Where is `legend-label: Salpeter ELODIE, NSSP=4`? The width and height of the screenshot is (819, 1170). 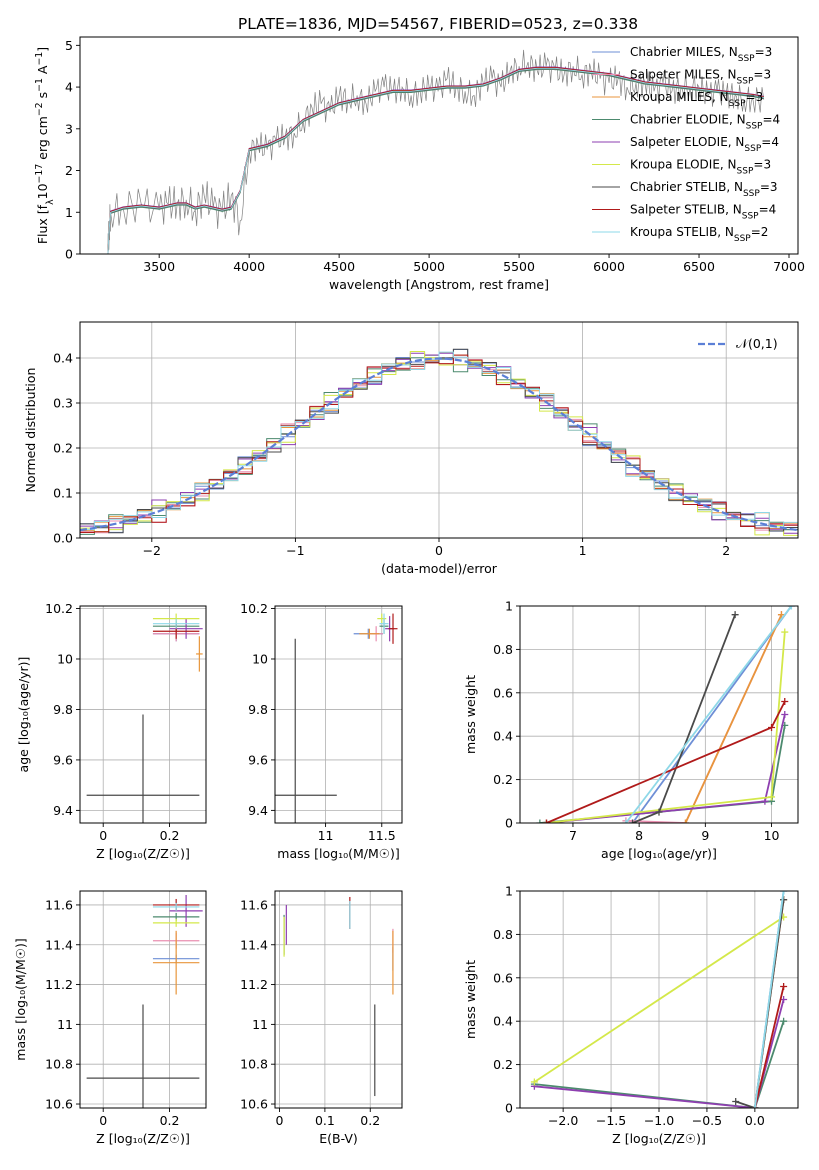 legend-label: Salpeter ELODIE, NSSP=4 is located at coordinates (704, 144).